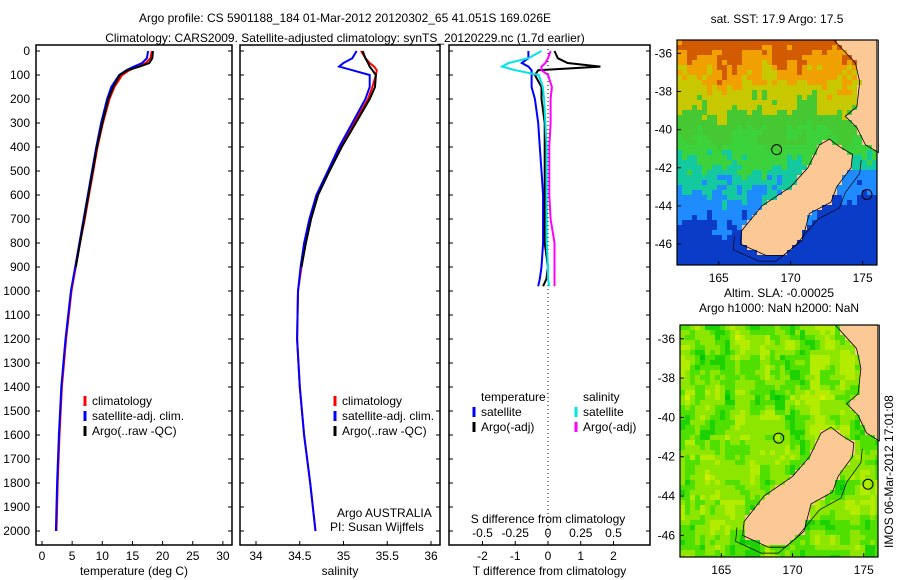 The width and height of the screenshot is (900, 580). I want to click on y-tick-label: 100, so click(20, 75).